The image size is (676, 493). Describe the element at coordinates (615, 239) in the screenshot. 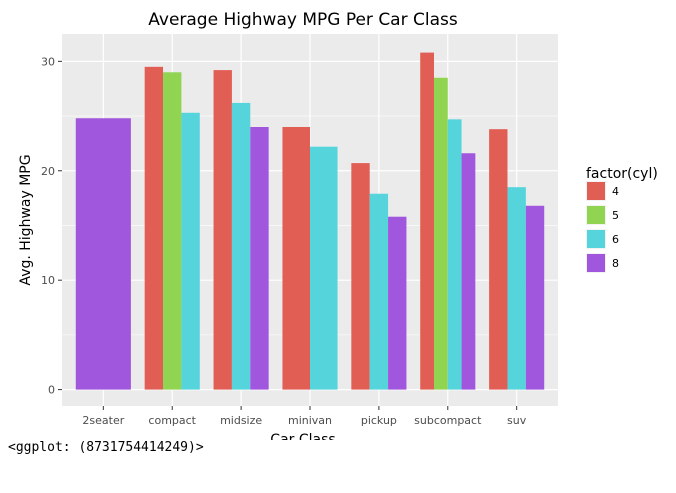

I see `legend-label-6: 6` at that location.